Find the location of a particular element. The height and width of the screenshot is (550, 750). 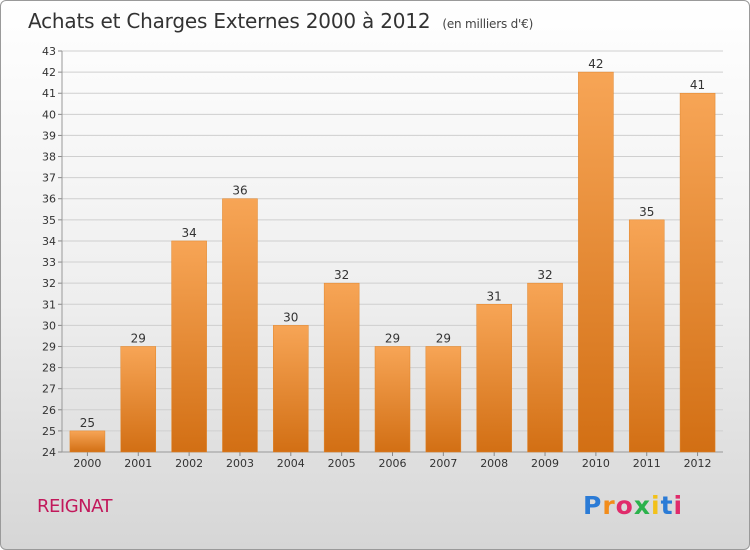

chart-unit-label: (en milliers d'€) is located at coordinates (488, 24).